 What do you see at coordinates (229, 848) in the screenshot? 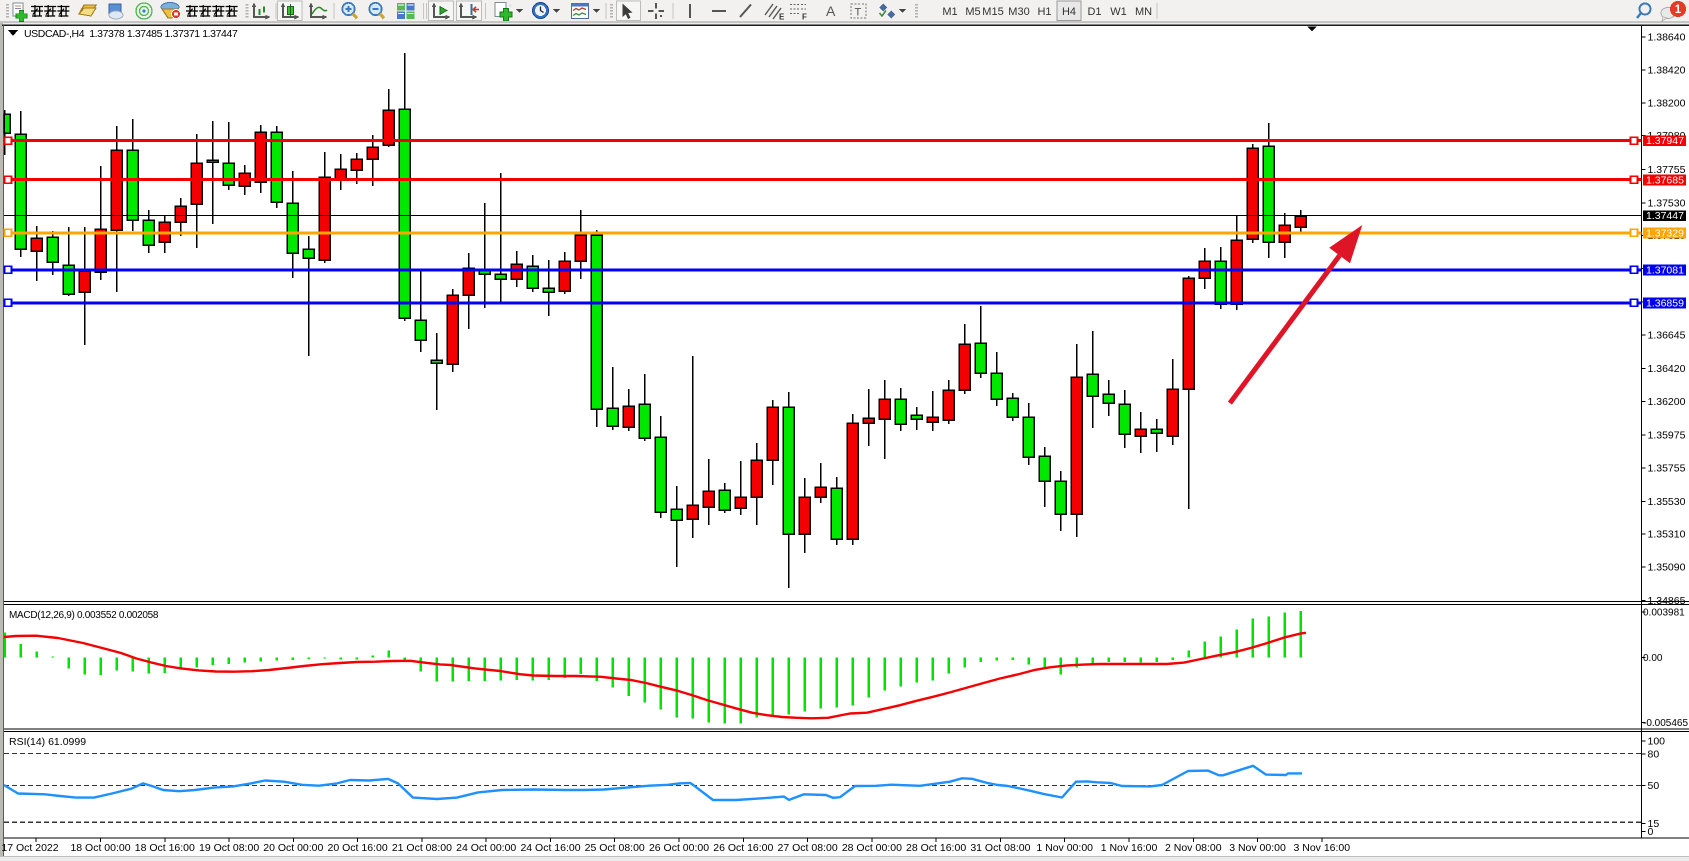
I see `svg-text: 19 Oct 08:00` at bounding box center [229, 848].